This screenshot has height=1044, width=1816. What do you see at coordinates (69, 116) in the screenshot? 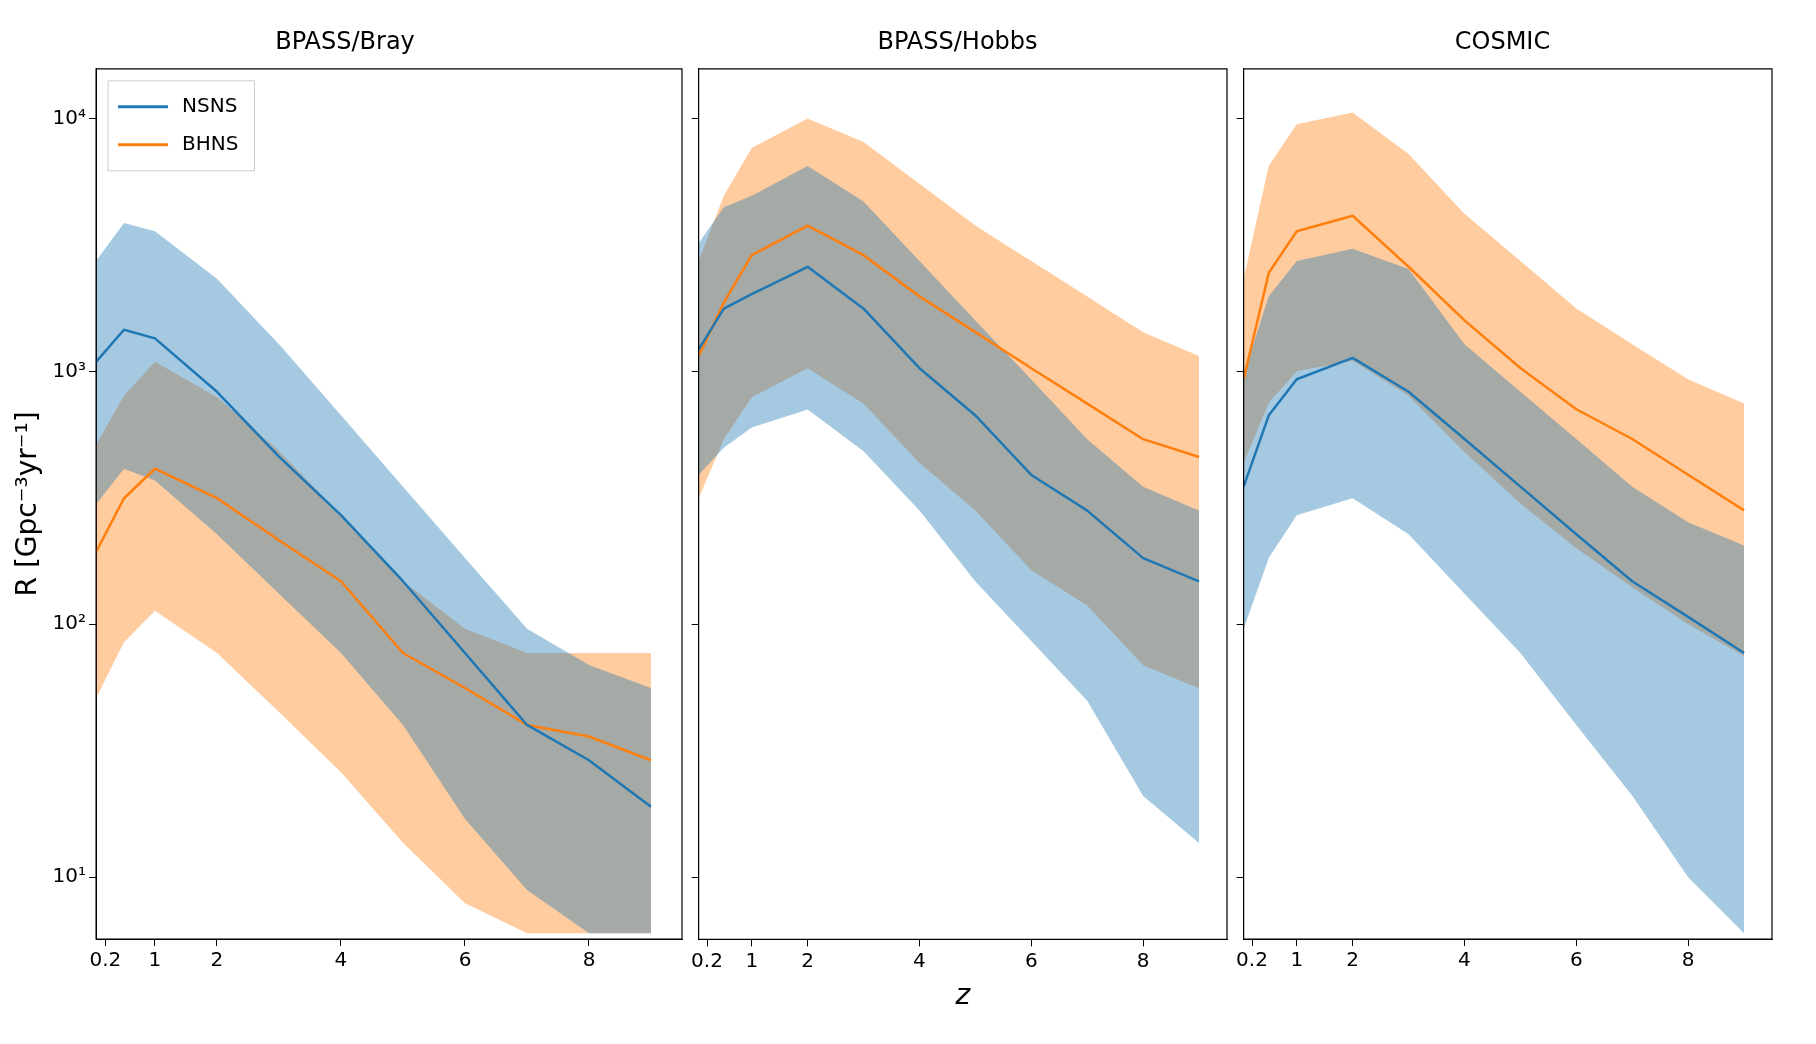
I see `y-tick-label: 10⁴` at bounding box center [69, 116].